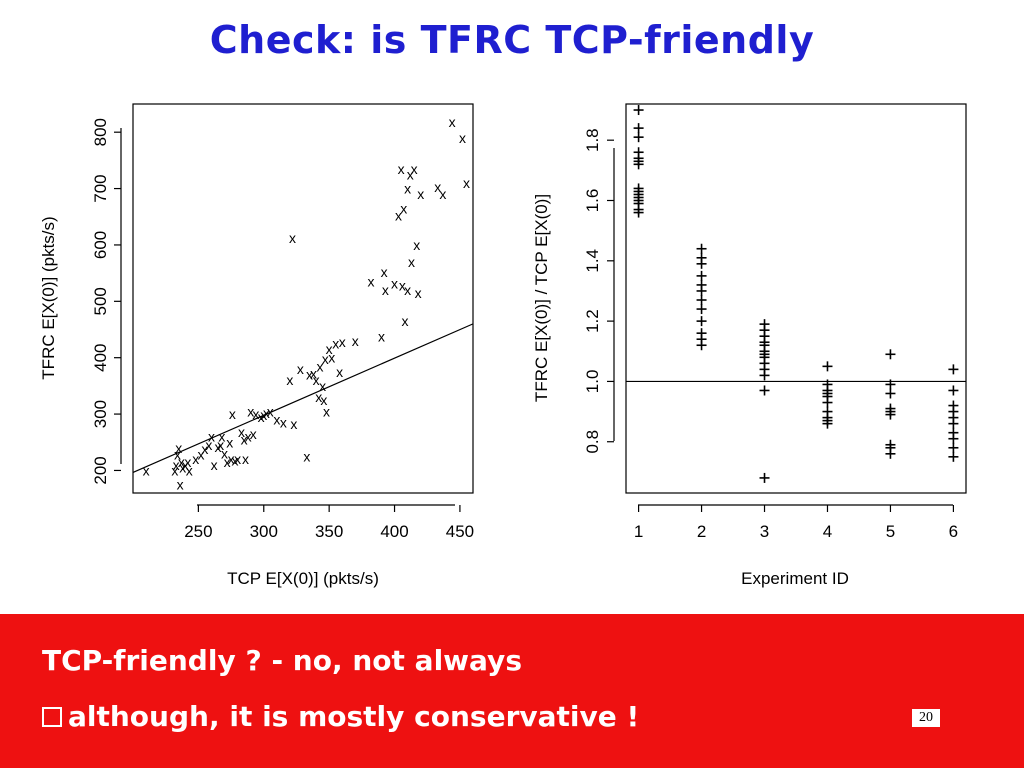 This screenshot has height=768, width=1024. I want to click on left-x-ticks: 250 300 350 400 450, so click(329, 523).